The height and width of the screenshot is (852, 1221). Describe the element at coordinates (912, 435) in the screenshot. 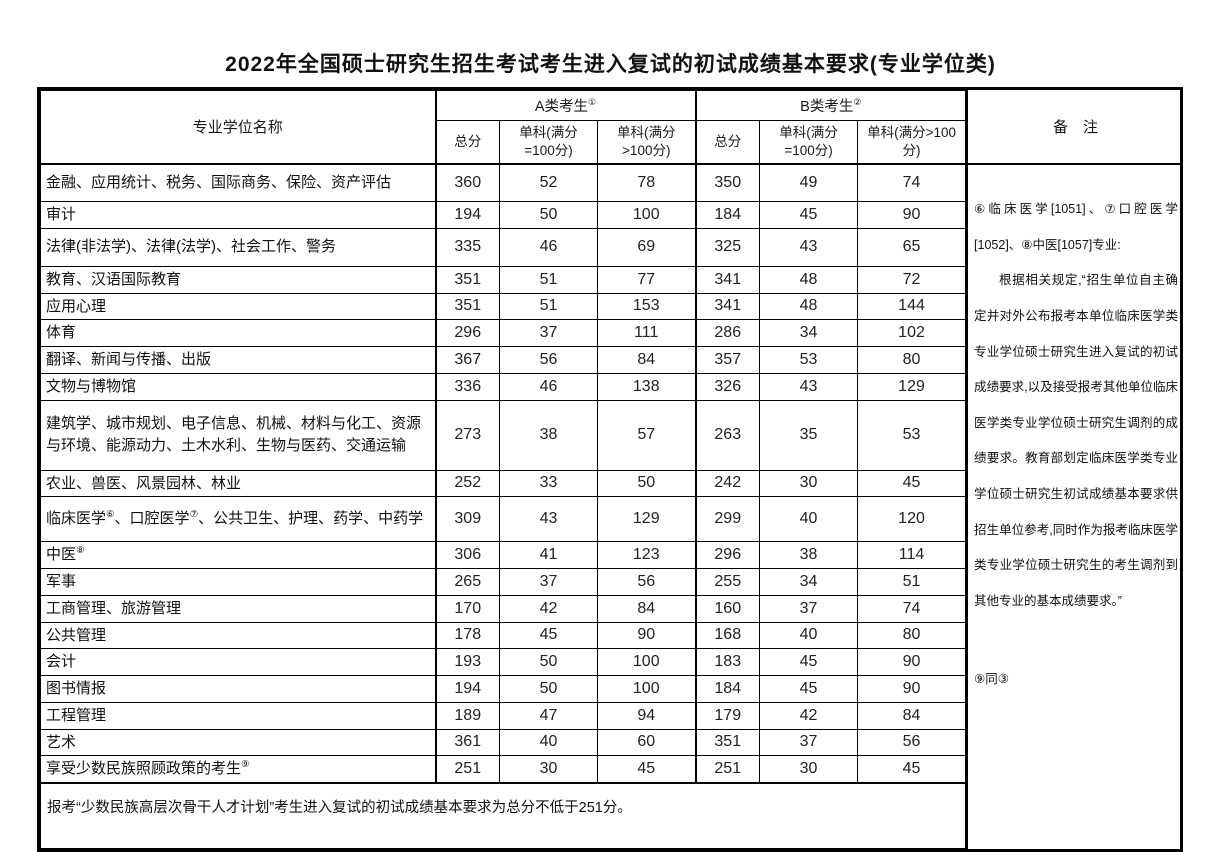

I see `b-singlegt100-cell: 53` at that location.